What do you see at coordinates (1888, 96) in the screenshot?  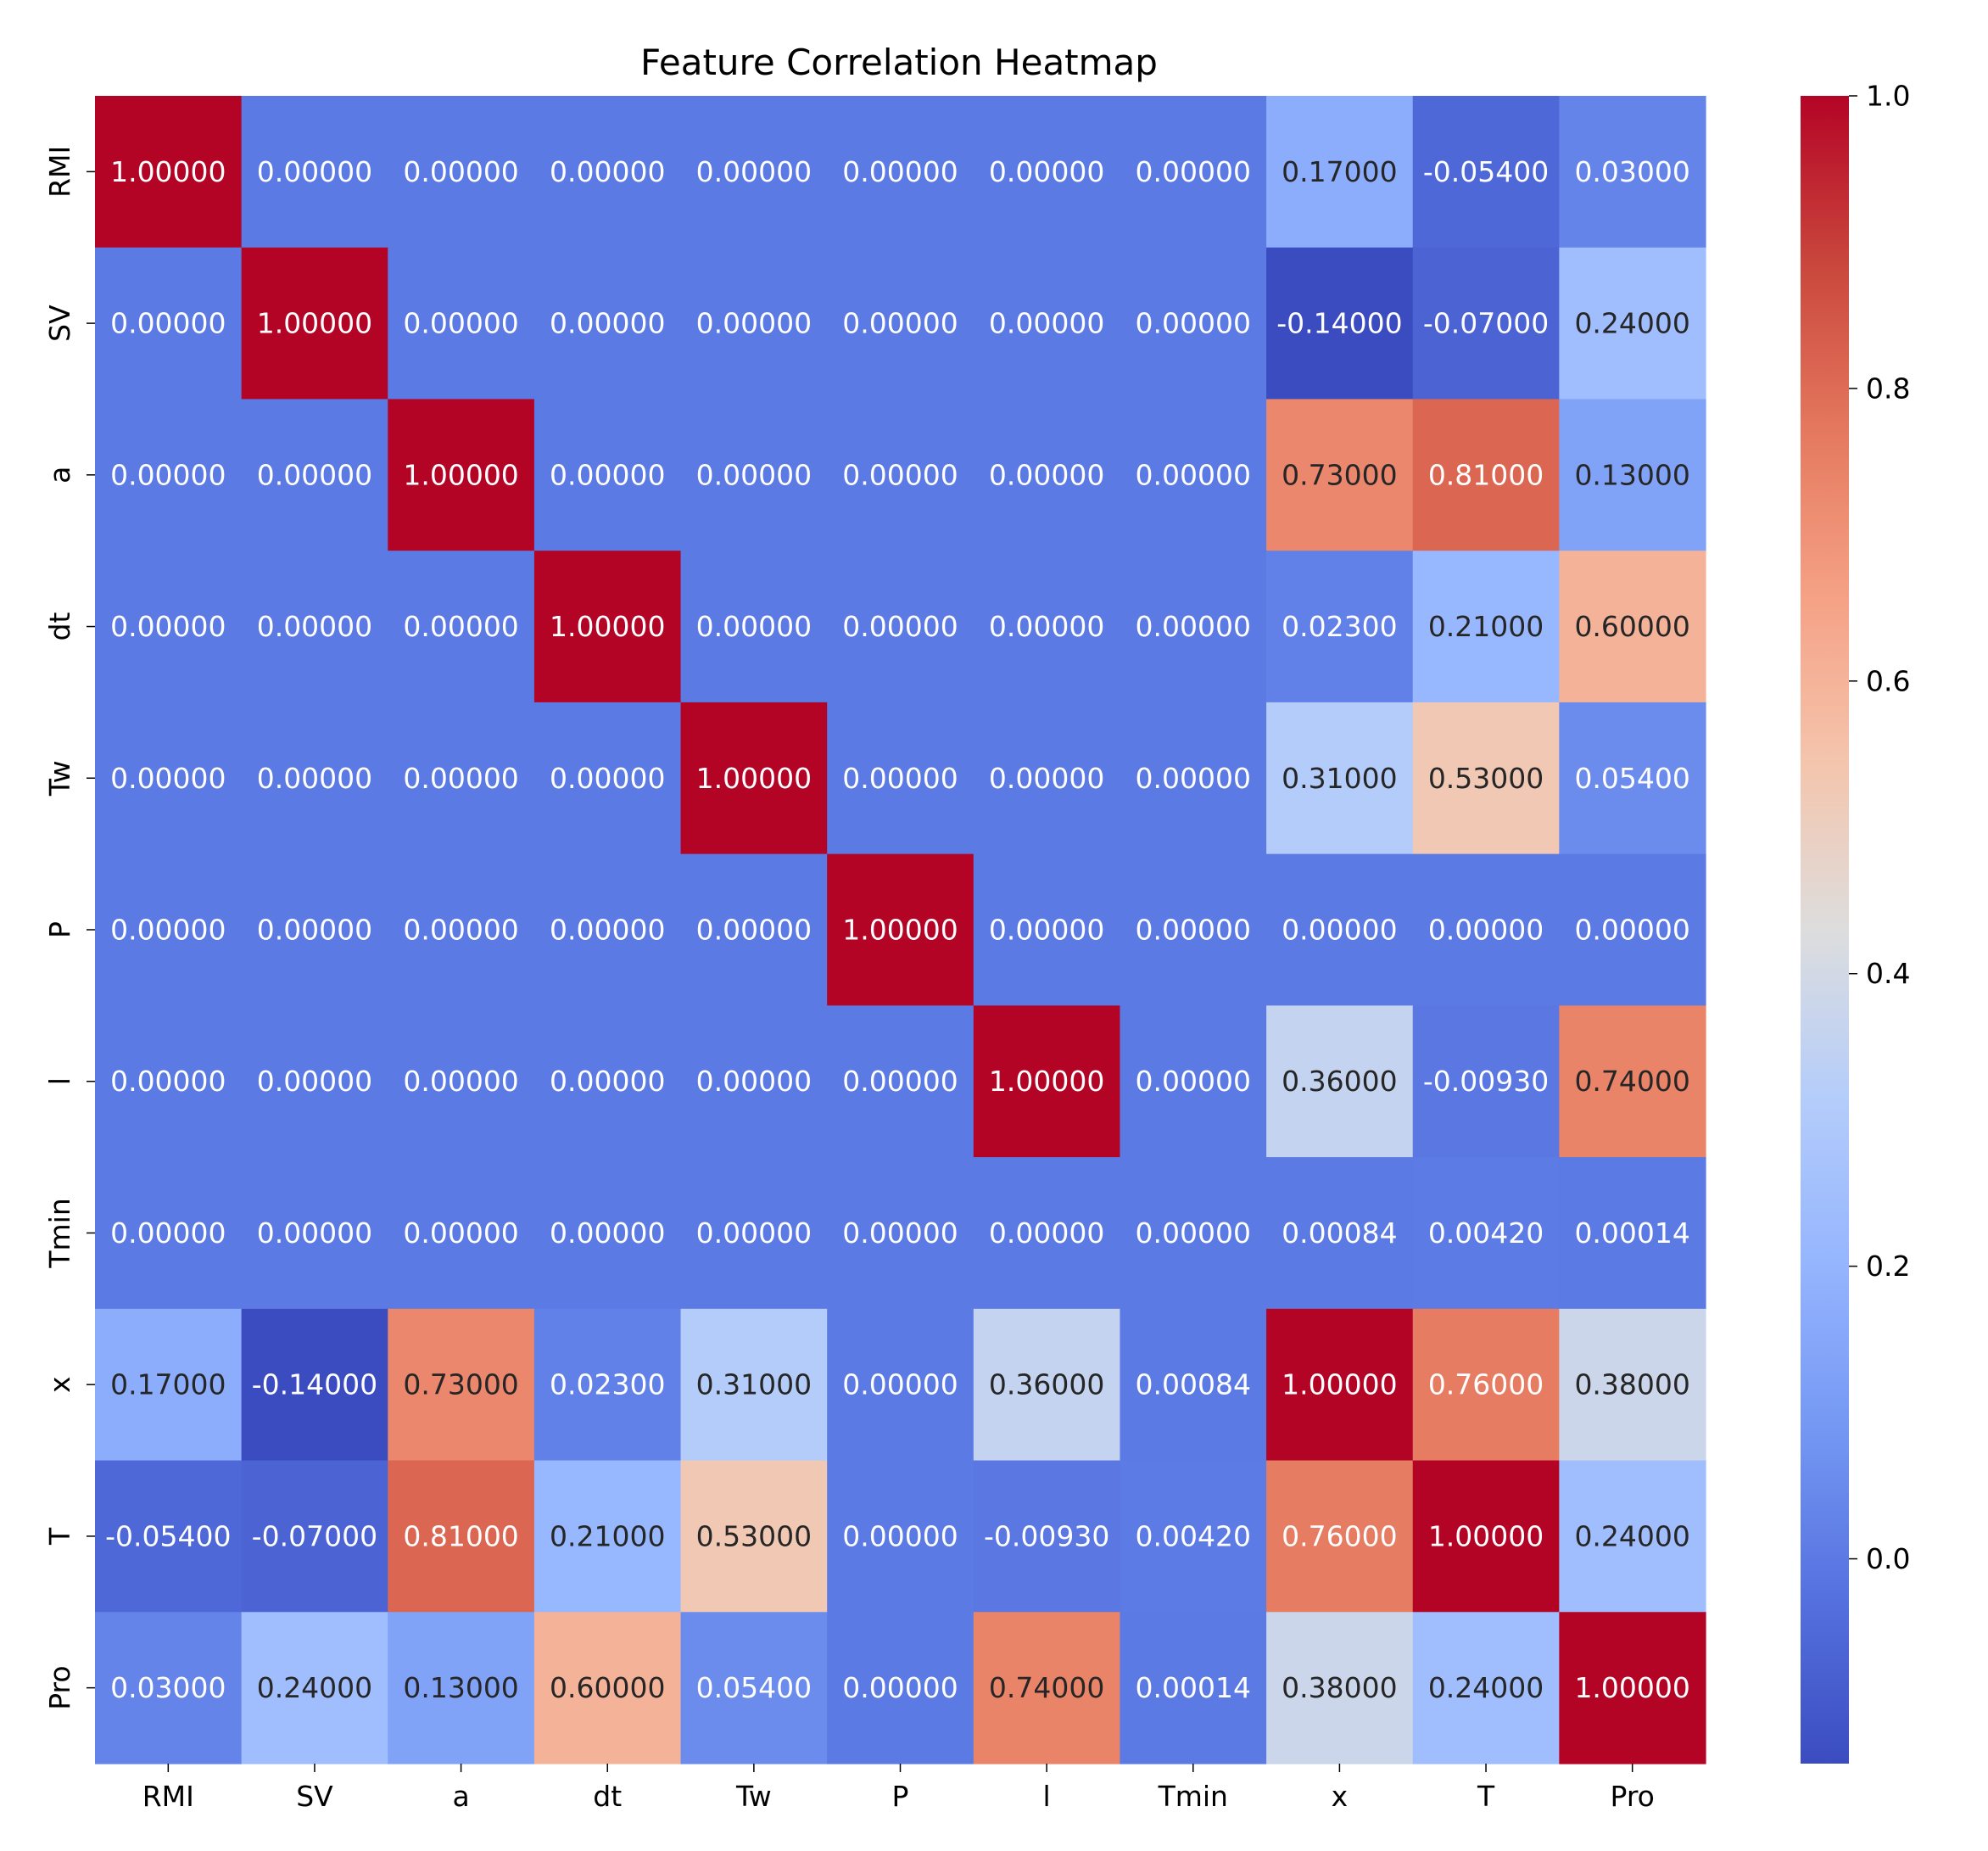 I see `colorbar-tick-label: 1.0` at bounding box center [1888, 96].